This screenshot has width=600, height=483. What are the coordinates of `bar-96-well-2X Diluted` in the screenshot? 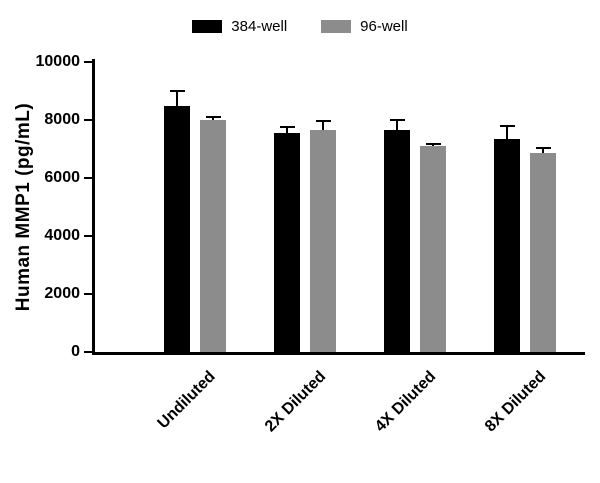 It's located at (323, 241).